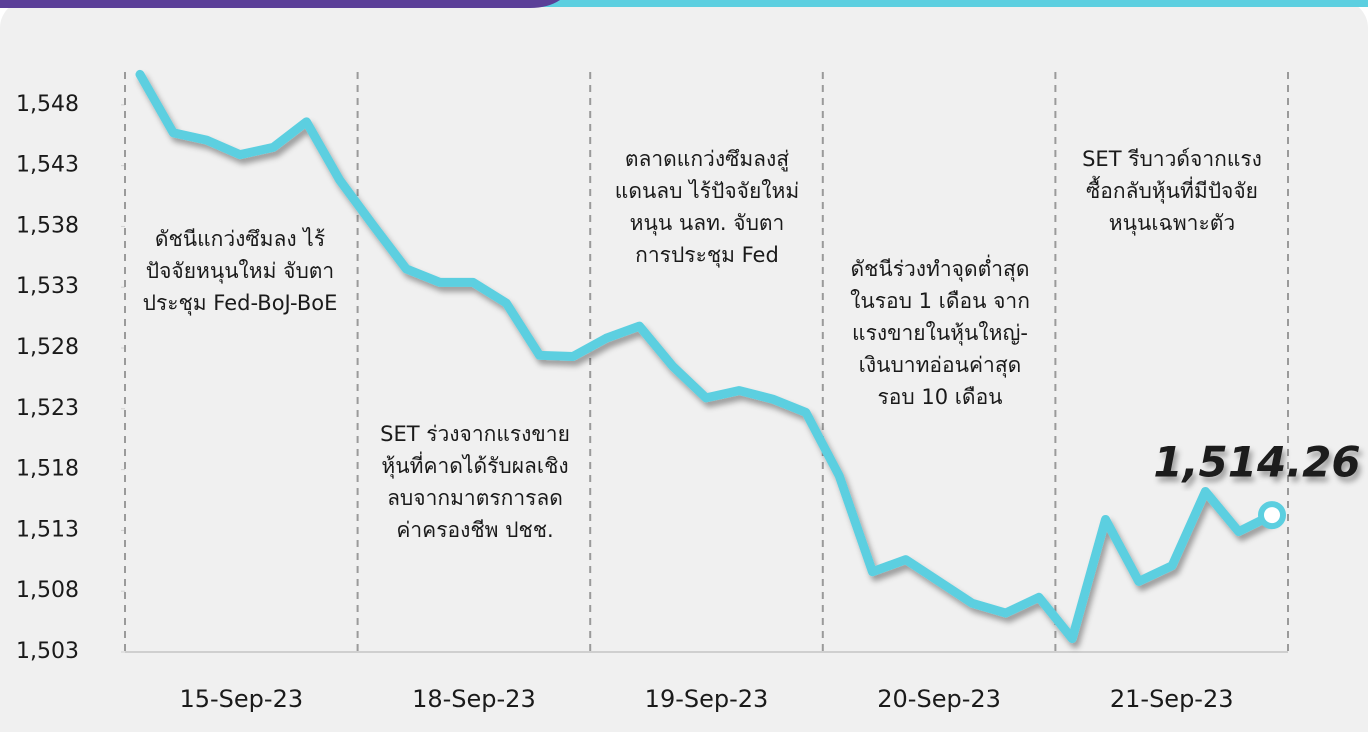 Image resolution: width=1368 pixels, height=736 pixels. I want to click on annotation: ตลาดแกว่งซึมลงสู่, so click(707, 159).